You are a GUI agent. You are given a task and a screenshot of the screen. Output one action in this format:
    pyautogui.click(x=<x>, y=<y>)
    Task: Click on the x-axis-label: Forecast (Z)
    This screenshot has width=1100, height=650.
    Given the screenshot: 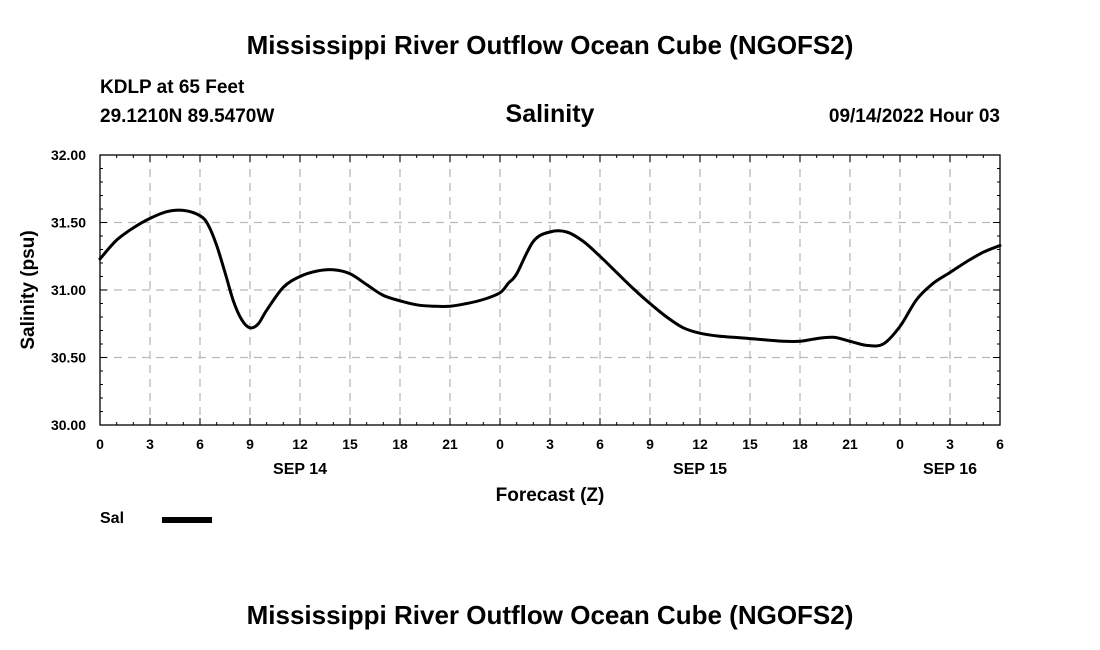 What is the action you would take?
    pyautogui.click(x=550, y=495)
    